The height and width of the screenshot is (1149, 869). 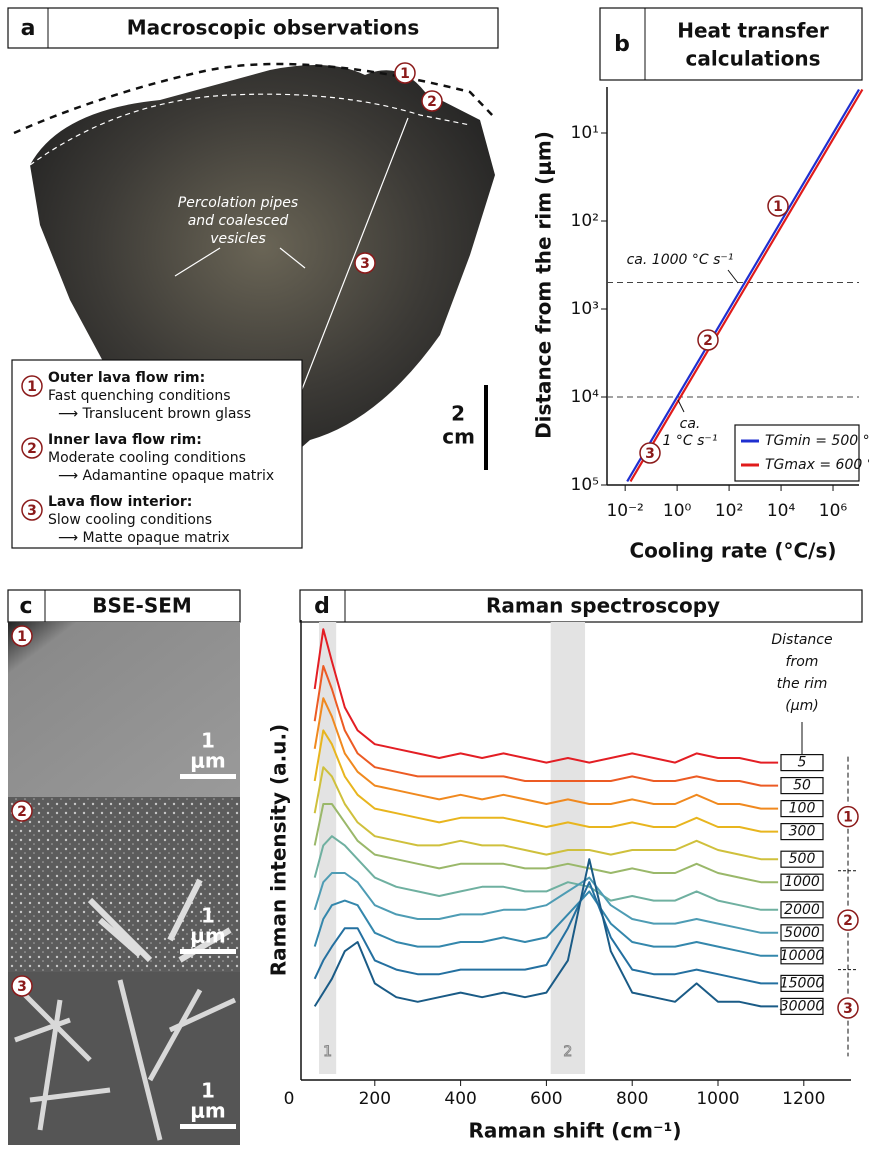 What do you see at coordinates (817, 441) in the screenshot?
I see `legend-label: TGmin = 500 °C` at bounding box center [817, 441].